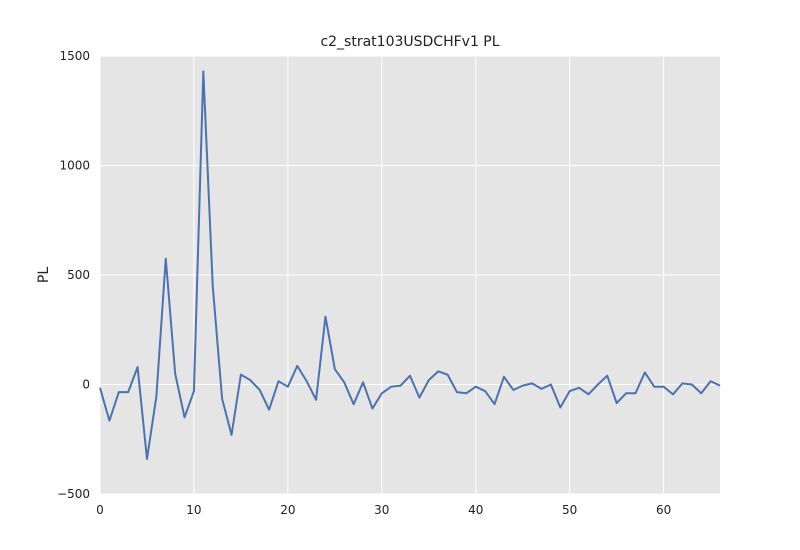 The height and width of the screenshot is (550, 800). What do you see at coordinates (73, 494) in the screenshot?
I see `y-tick-label: −500` at bounding box center [73, 494].